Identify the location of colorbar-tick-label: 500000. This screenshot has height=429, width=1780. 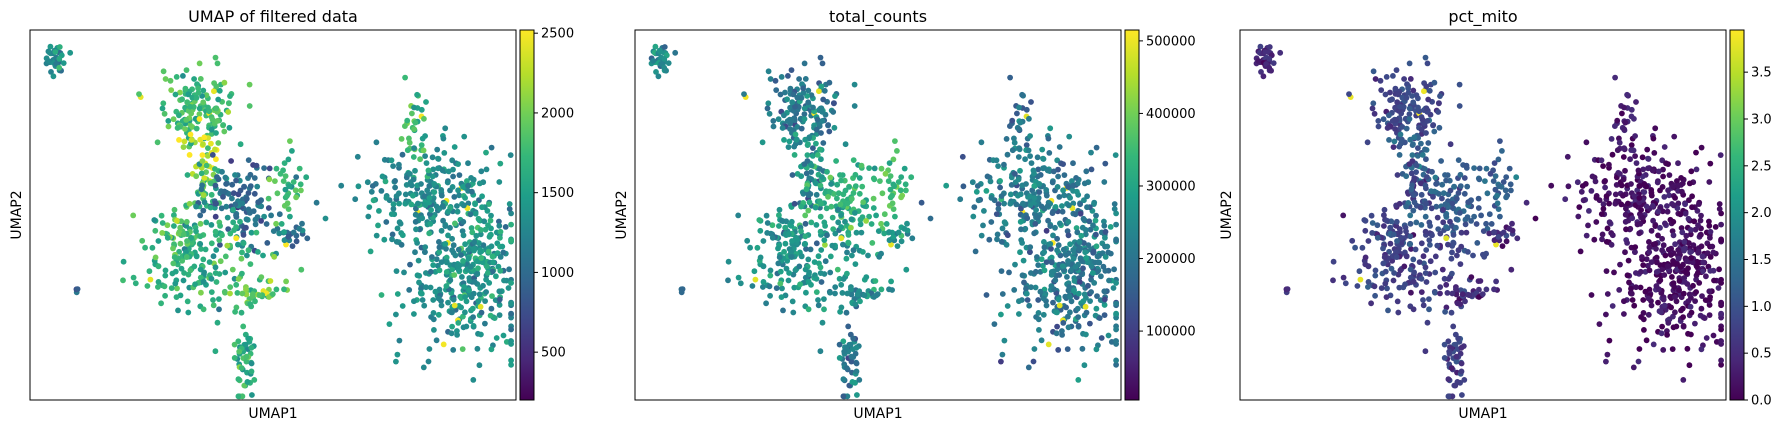
(1171, 41).